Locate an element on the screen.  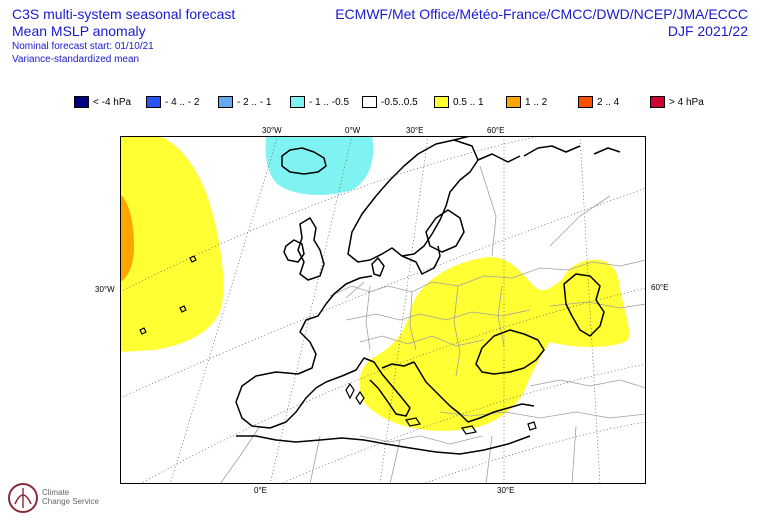
lon-label-right-60e: 60°E is located at coordinates (660, 287).